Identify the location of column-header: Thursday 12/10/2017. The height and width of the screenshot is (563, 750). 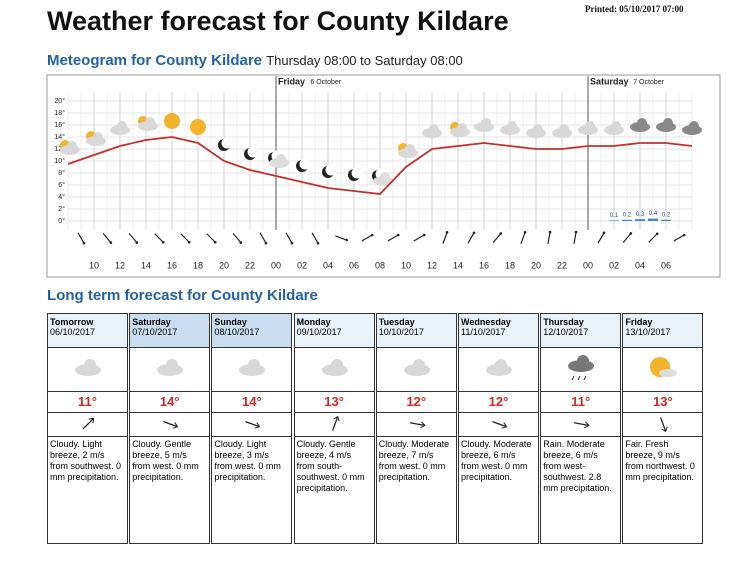
(581, 331).